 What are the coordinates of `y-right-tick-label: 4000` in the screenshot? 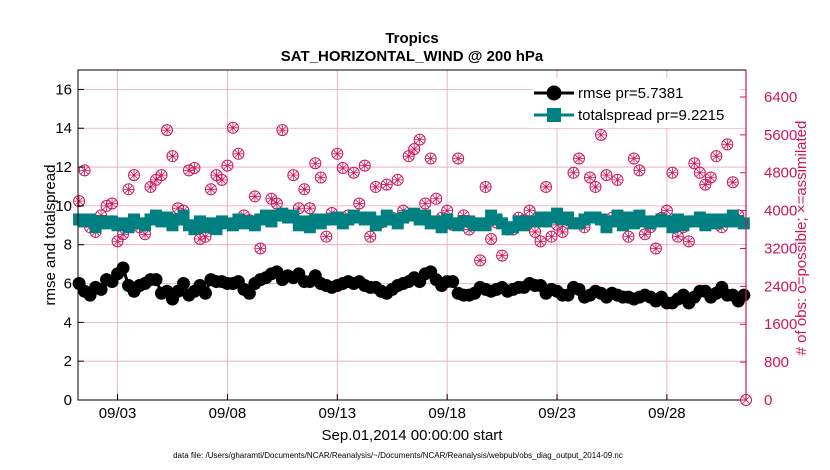 It's located at (780, 211).